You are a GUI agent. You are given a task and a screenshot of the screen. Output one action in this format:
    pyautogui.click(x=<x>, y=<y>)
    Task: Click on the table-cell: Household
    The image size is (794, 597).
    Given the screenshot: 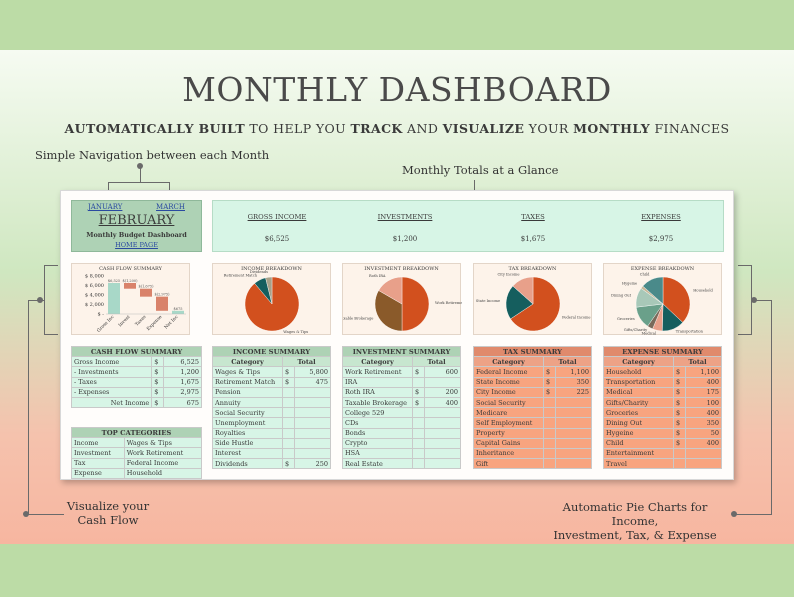 What is the action you would take?
    pyautogui.click(x=163, y=473)
    